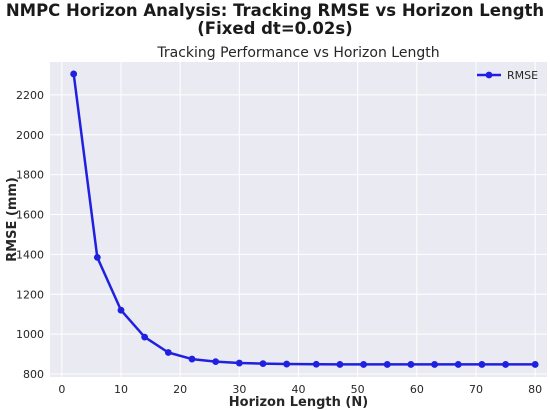 The image size is (550, 410). What do you see at coordinates (30, 175) in the screenshot?
I see `y-tick-label: 1800` at bounding box center [30, 175].